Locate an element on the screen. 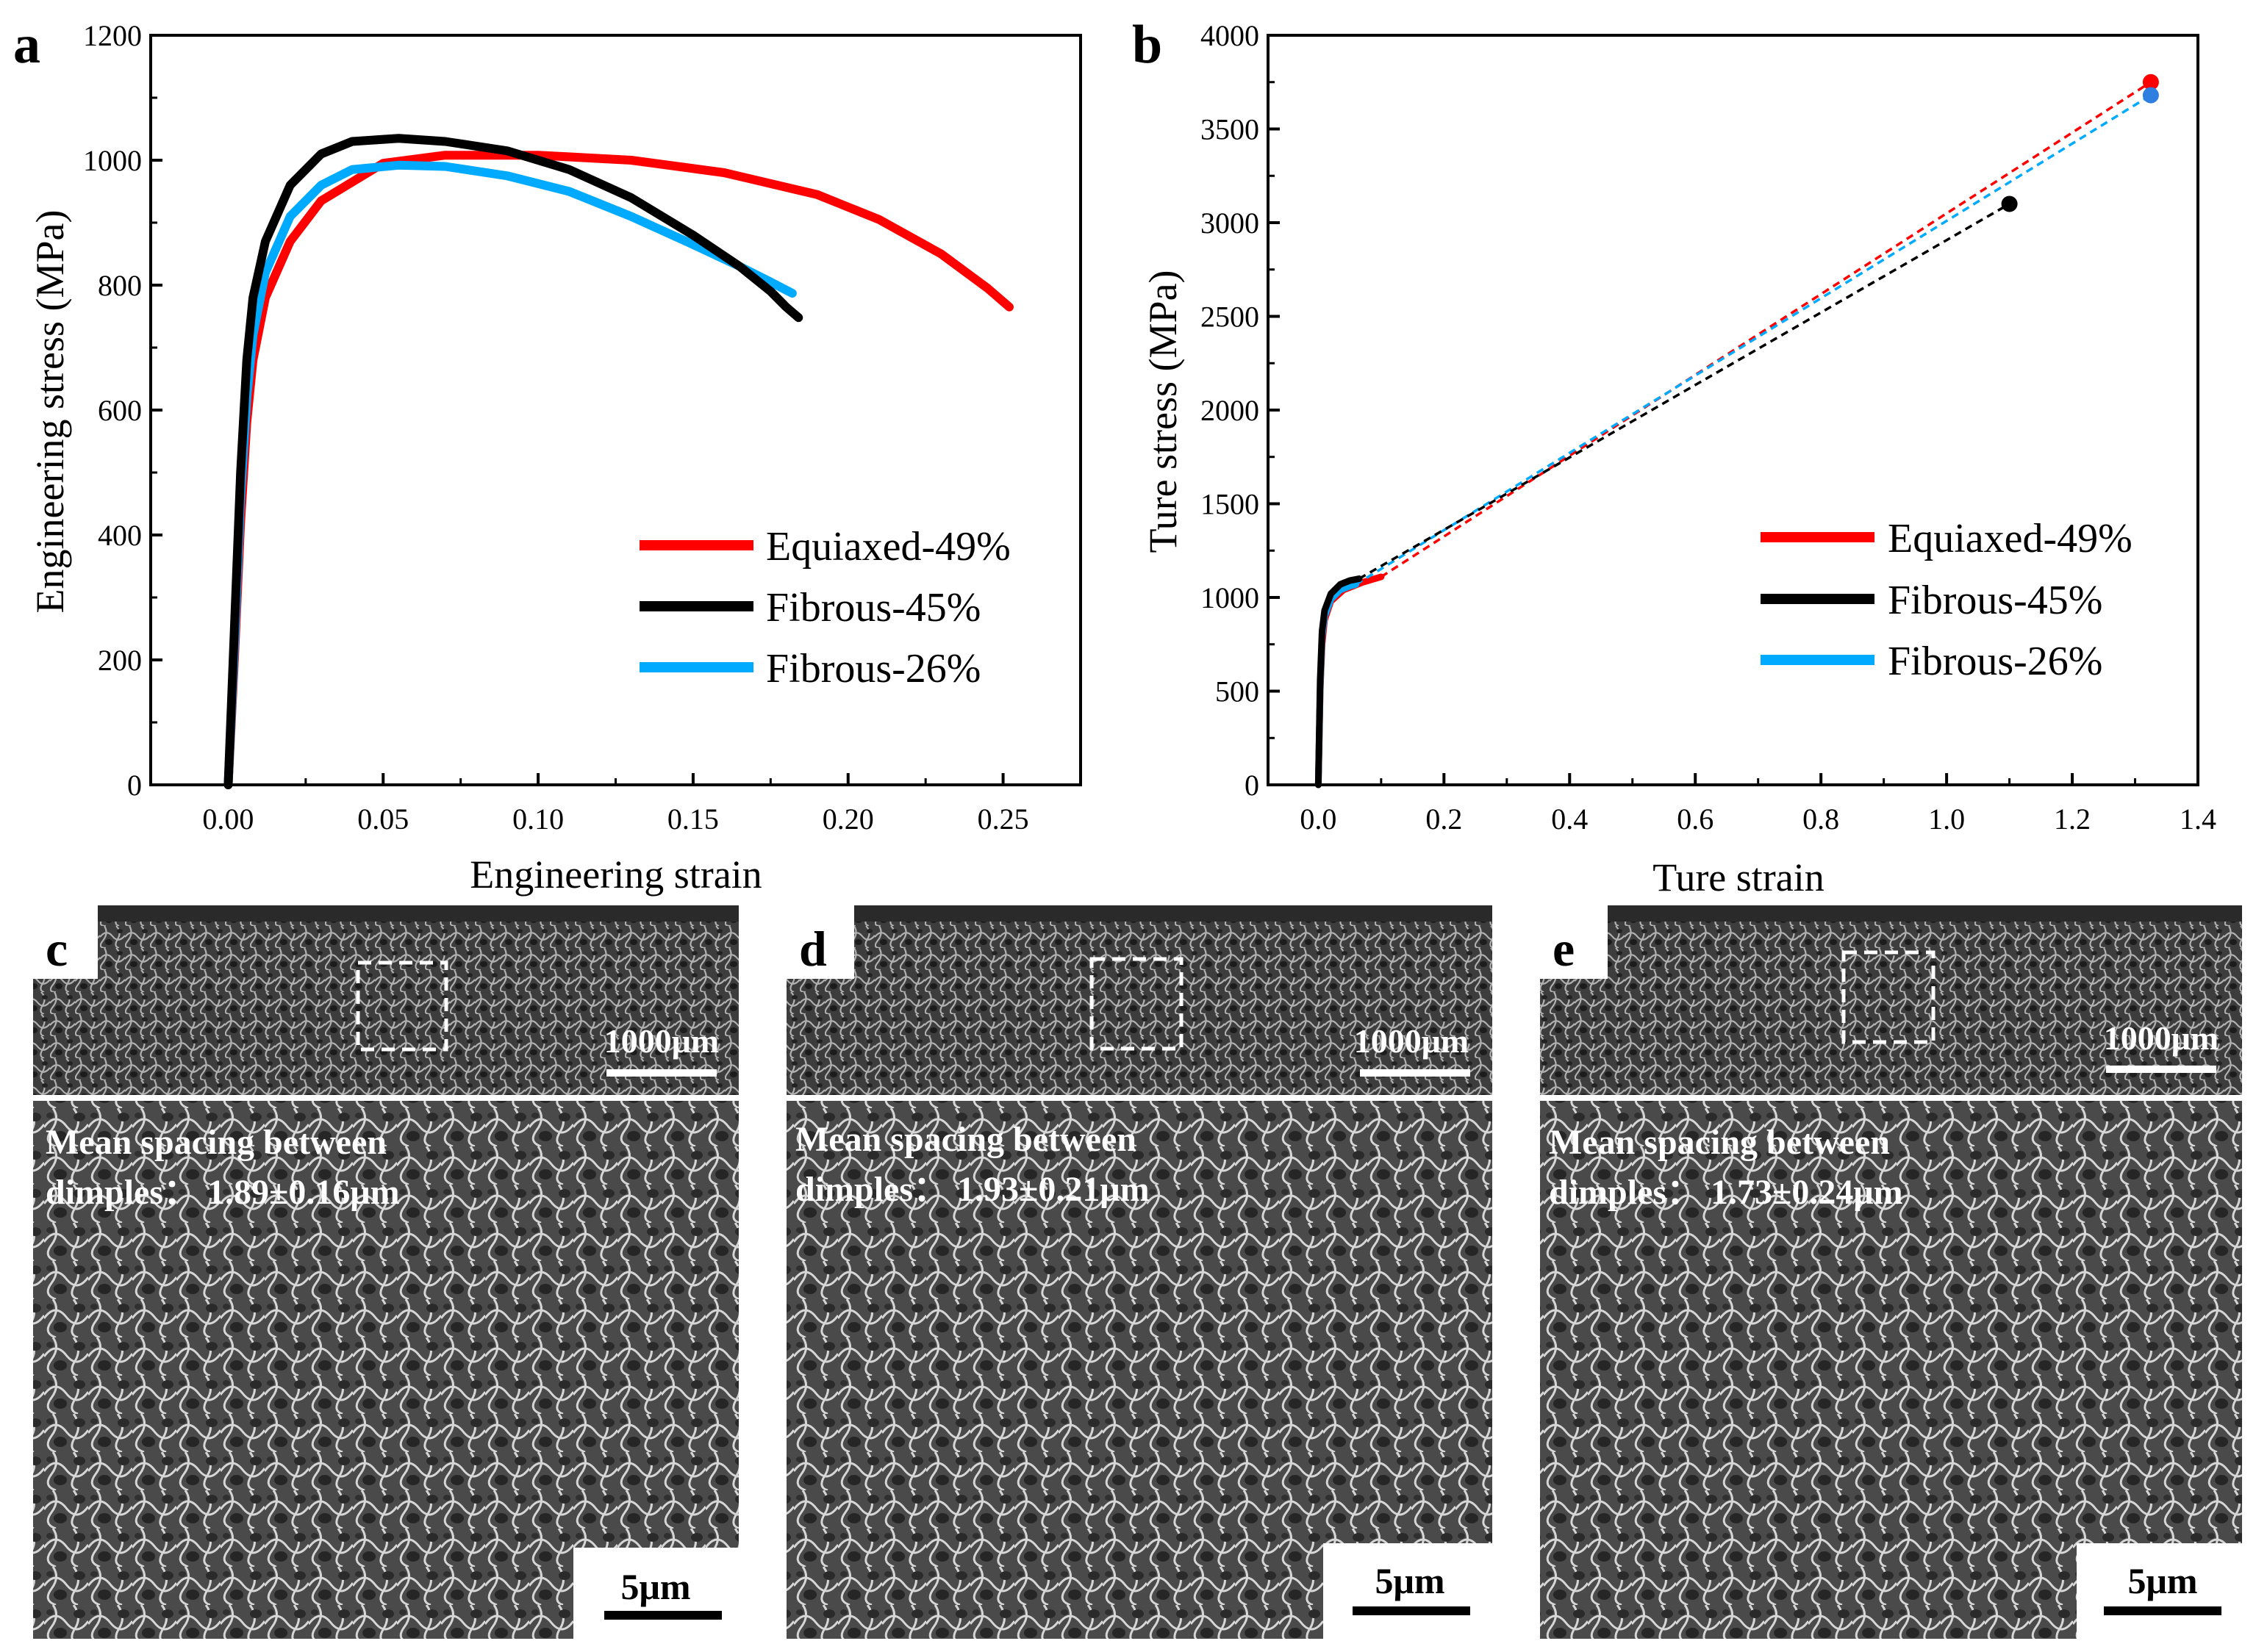 This screenshot has height=1652, width=2256. sem-e-label-bg is located at coordinates (1574, 942).